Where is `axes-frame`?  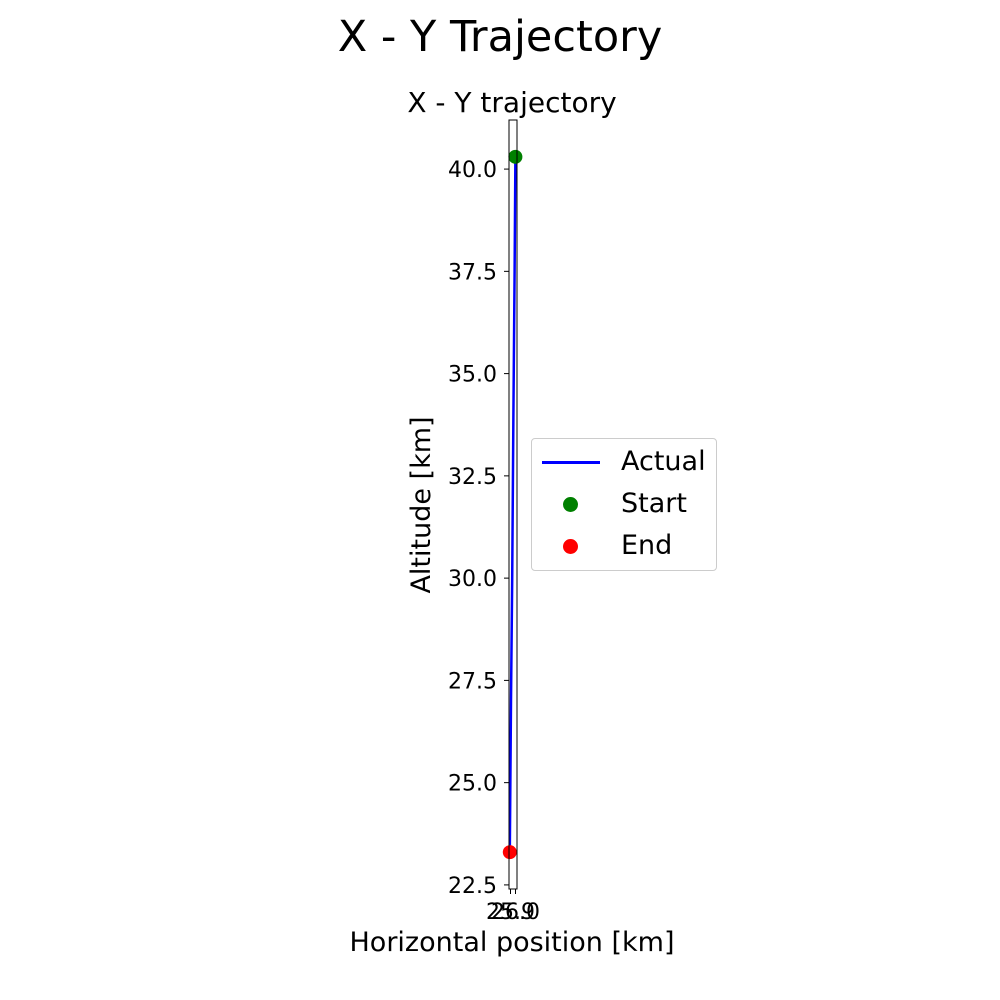 axes-frame is located at coordinates (513, 504).